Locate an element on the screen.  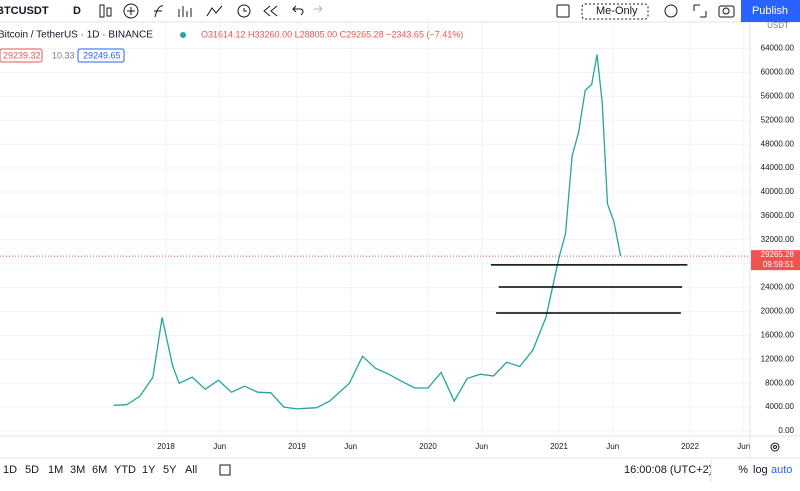
range-button: 5Y is located at coordinates (170, 470).